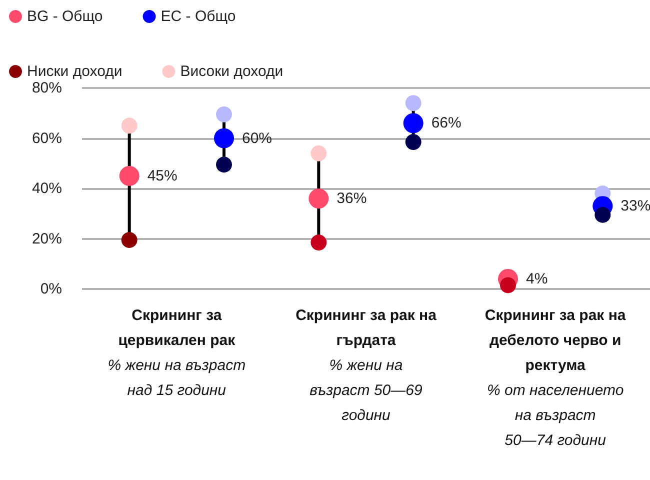 This screenshot has height=480, width=650. I want to click on legend-label: Ниски доходи, so click(74, 71).